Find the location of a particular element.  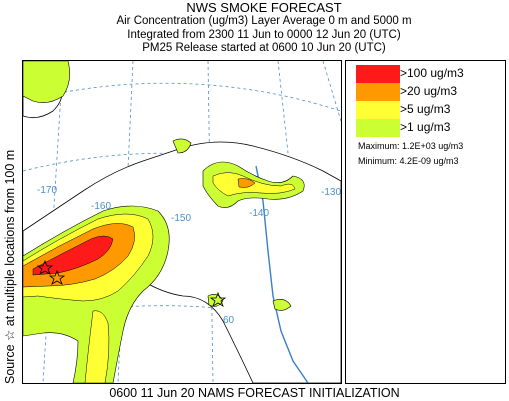

legend-label: >20 ug/m3 is located at coordinates (429, 91).